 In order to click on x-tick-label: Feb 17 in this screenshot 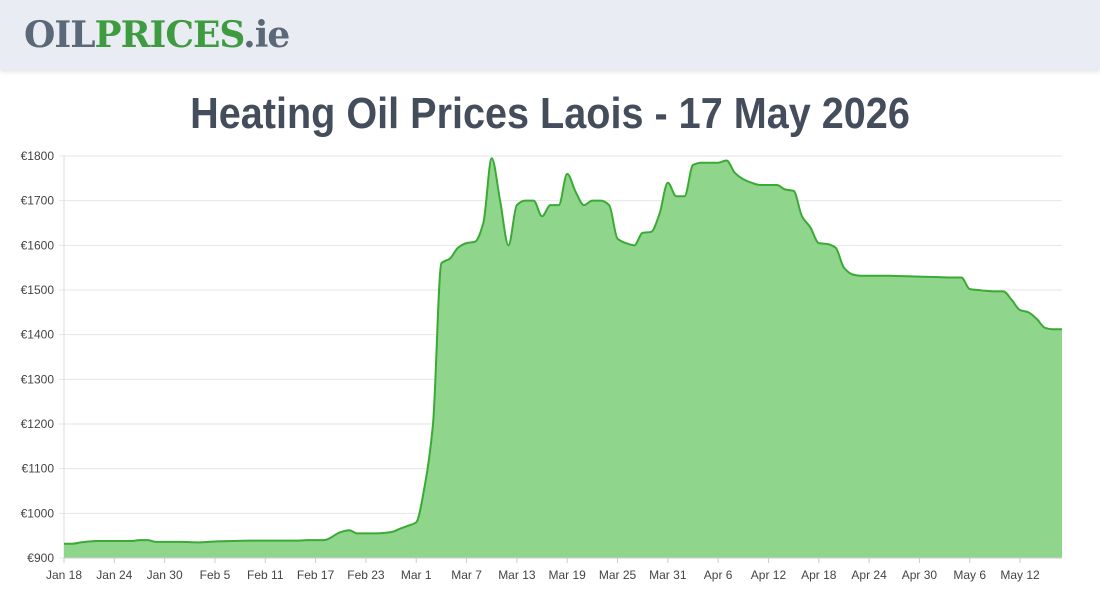, I will do `click(316, 575)`.